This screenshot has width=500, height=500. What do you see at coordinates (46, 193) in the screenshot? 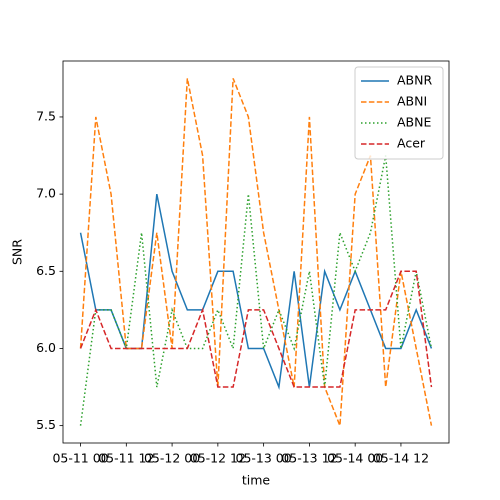
I see `y-tick-label: 7.0` at bounding box center [46, 193].